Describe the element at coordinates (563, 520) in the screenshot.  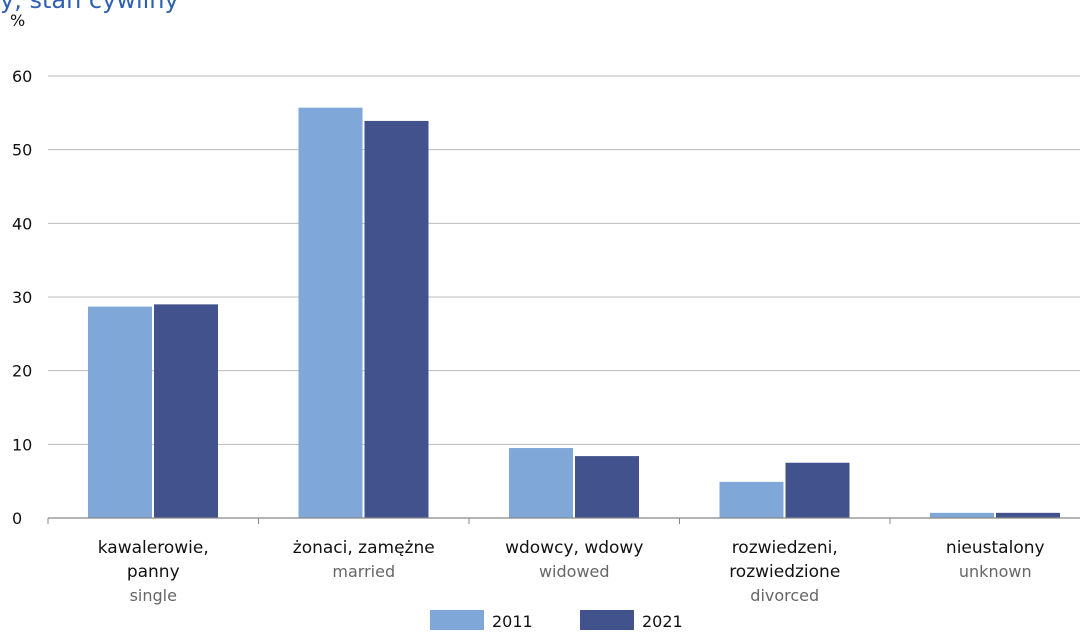
I see `x-axis` at that location.